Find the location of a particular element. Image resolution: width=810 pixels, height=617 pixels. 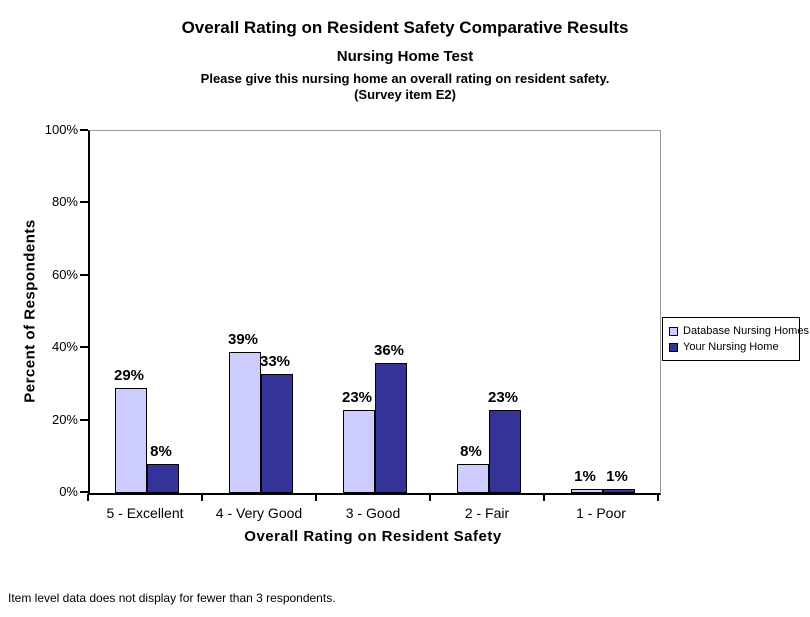

x-category-label: 5 - Excellent is located at coordinates (145, 513).